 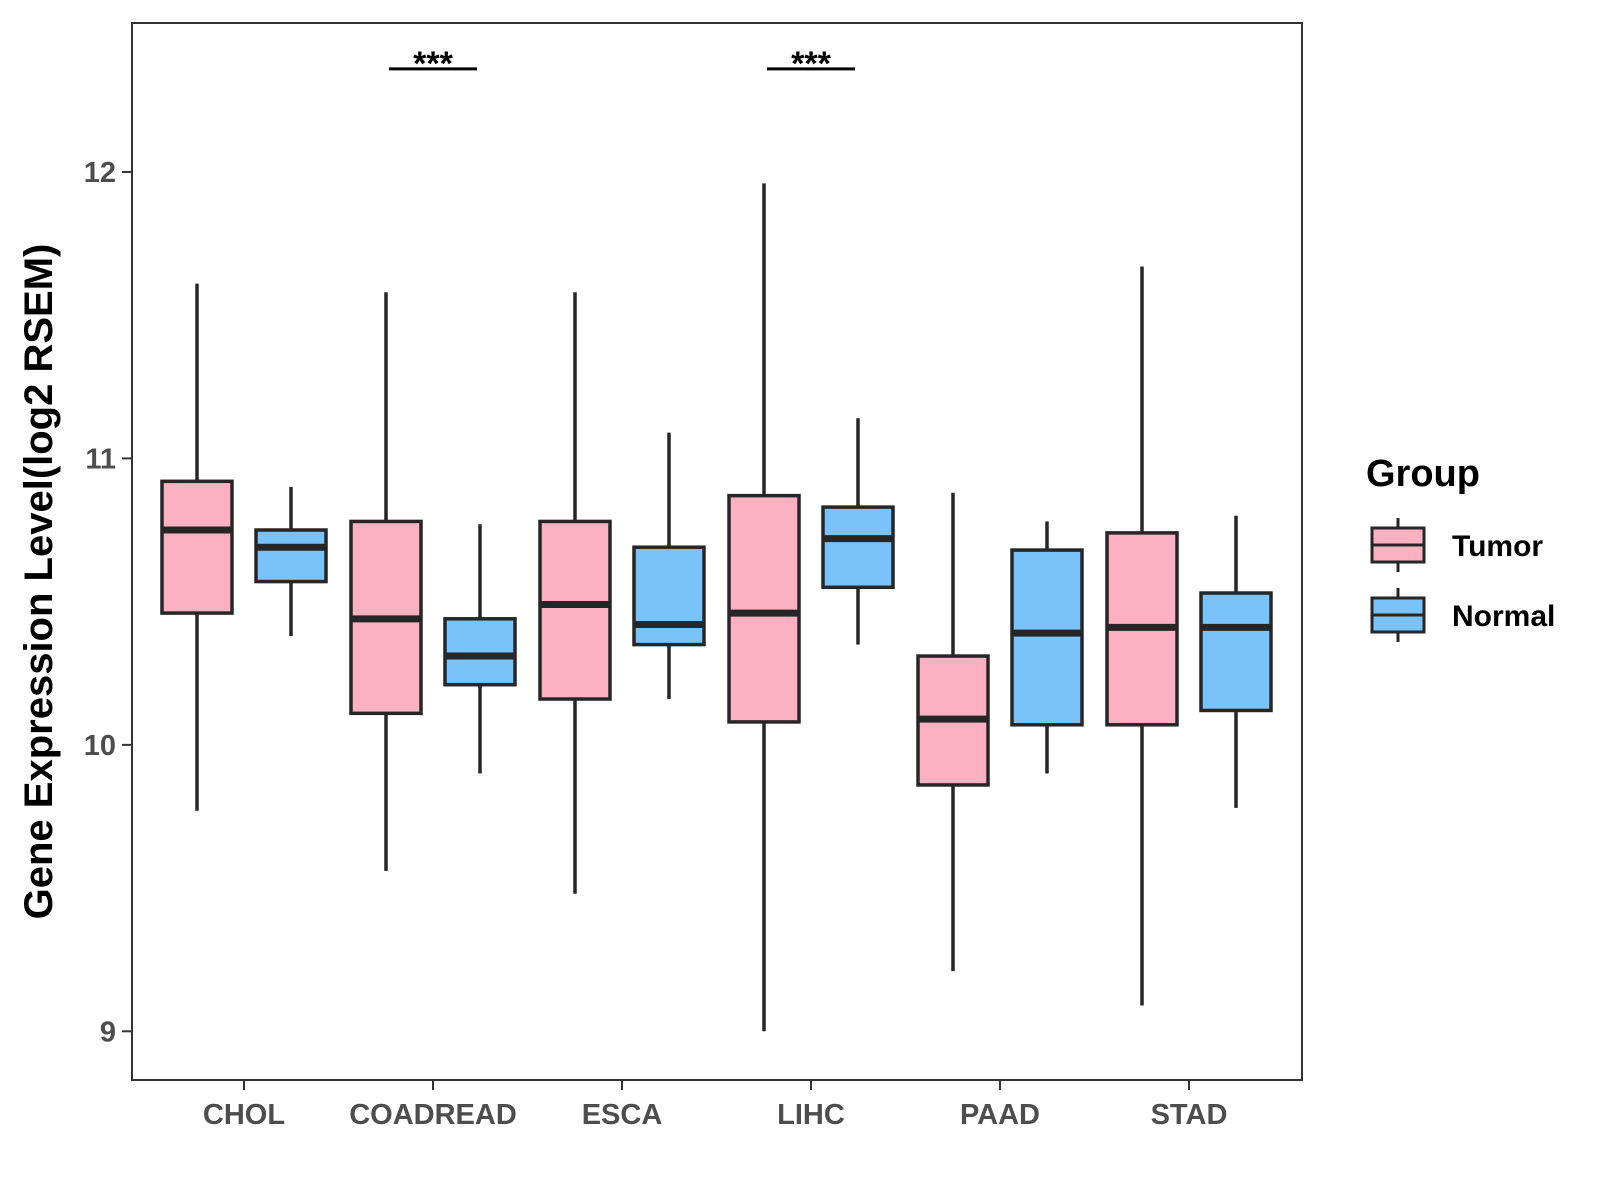 What do you see at coordinates (811, 1115) in the screenshot?
I see `x-tick-label-lihc: LIHC` at bounding box center [811, 1115].